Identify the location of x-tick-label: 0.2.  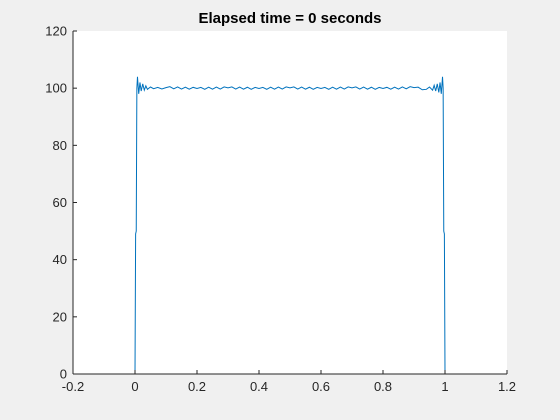
(197, 386).